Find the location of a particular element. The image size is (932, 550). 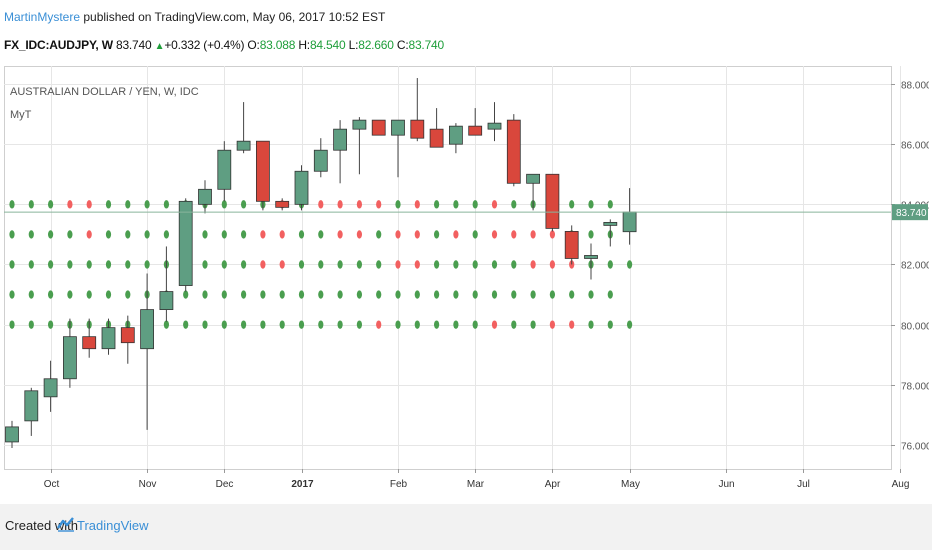

created-with-text: Created with is located at coordinates (41, 525).